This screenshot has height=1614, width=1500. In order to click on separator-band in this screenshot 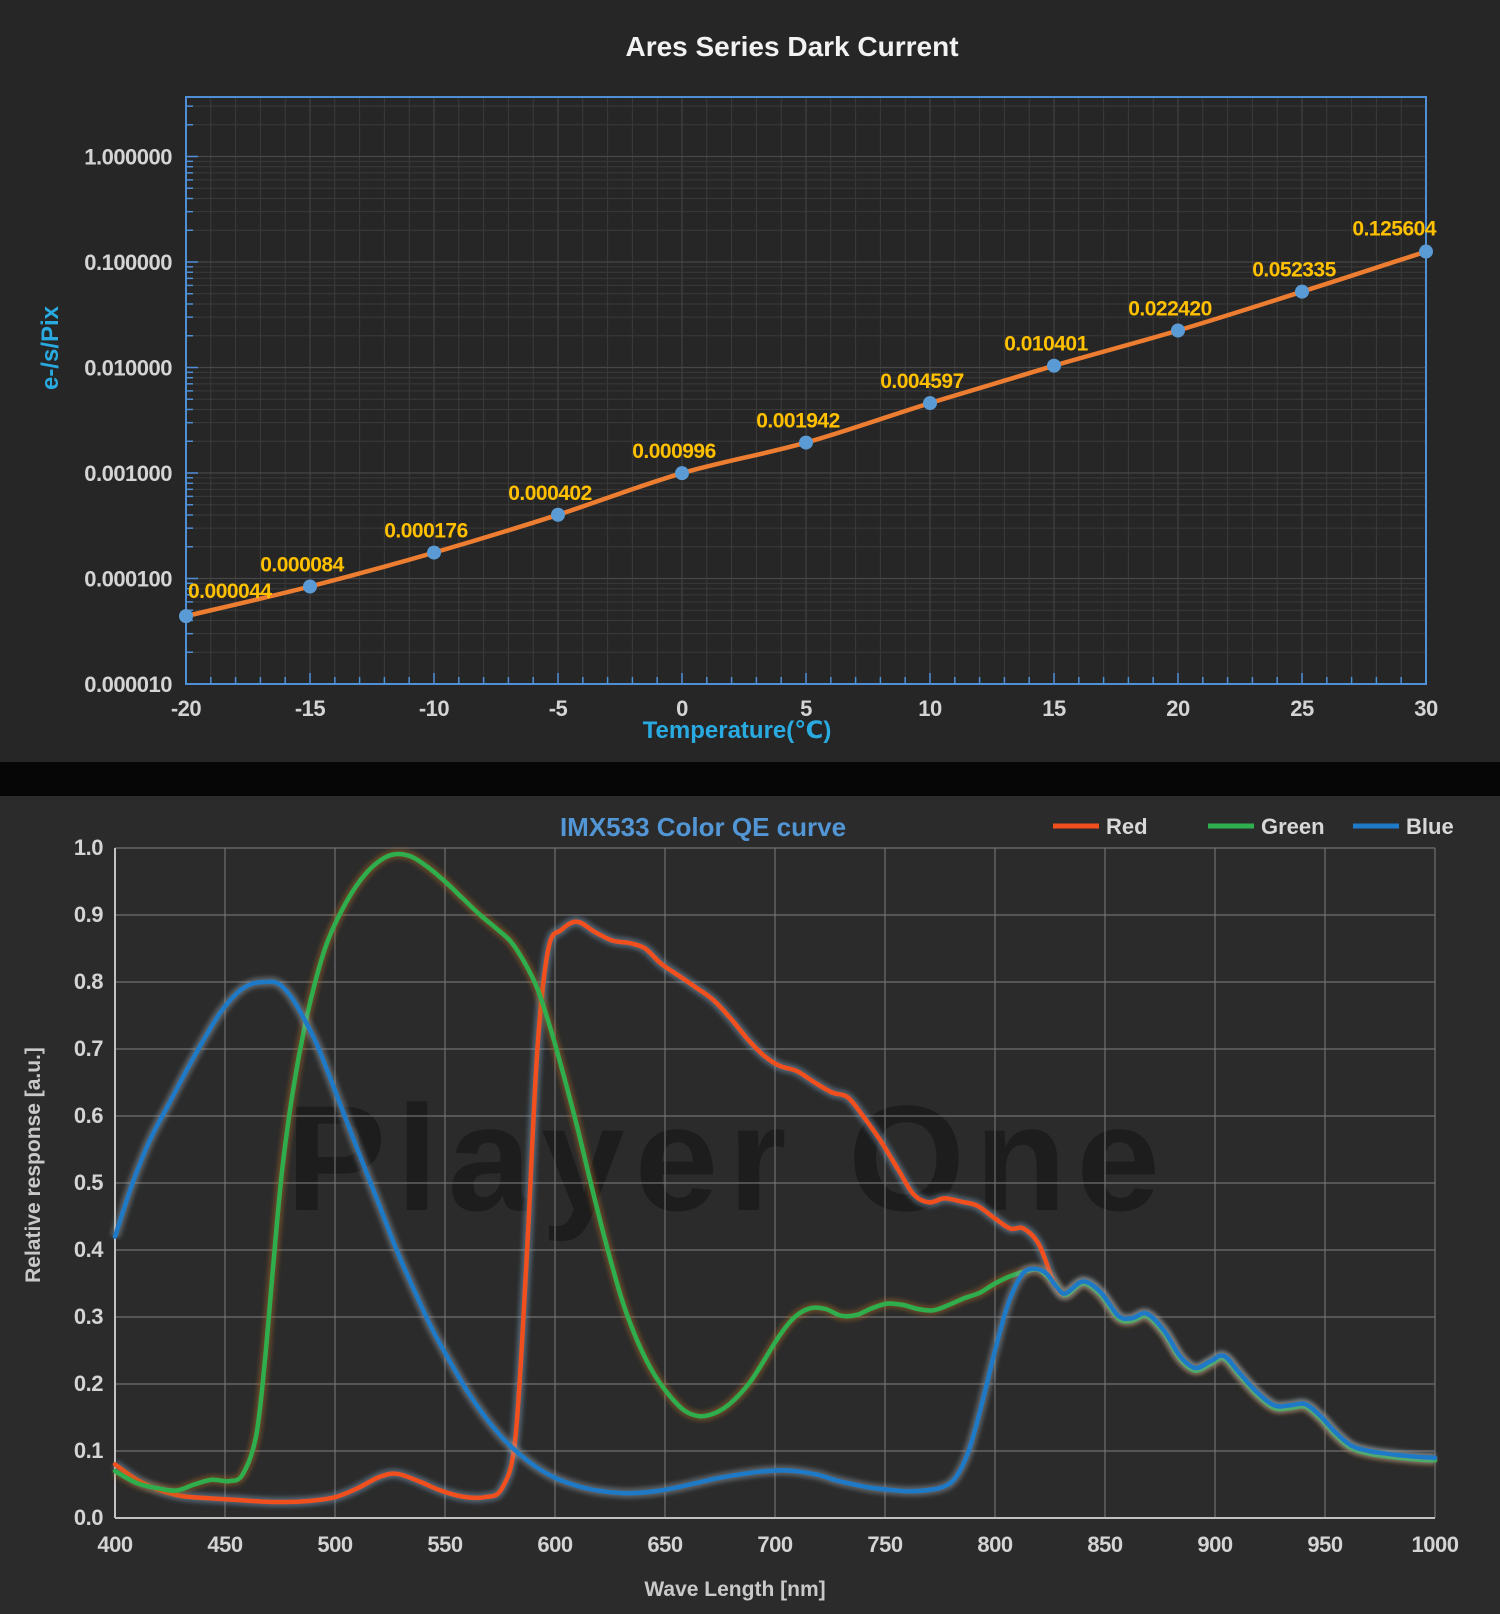, I will do `click(750, 779)`.